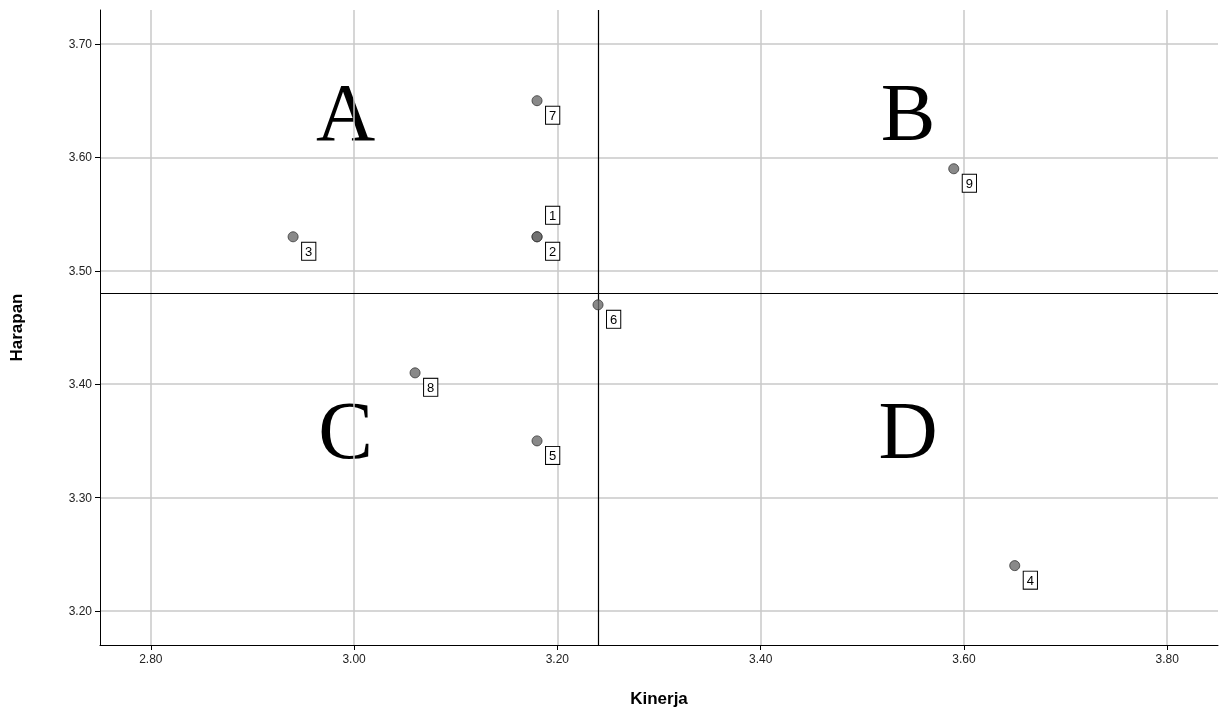 The height and width of the screenshot is (717, 1221). What do you see at coordinates (659, 698) in the screenshot?
I see `x-axis-title: Kinerja` at bounding box center [659, 698].